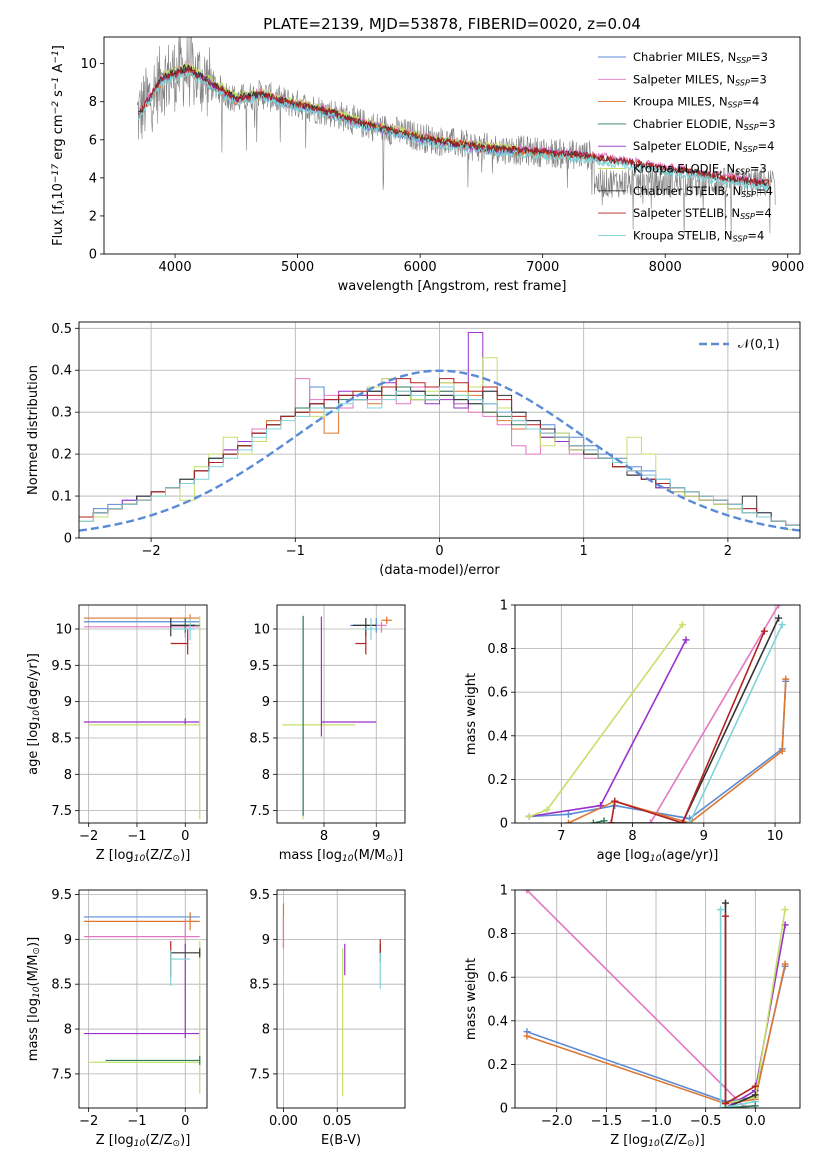  What do you see at coordinates (158, 855) in the screenshot?
I see `label-text: (Z/Z` at bounding box center [158, 855].